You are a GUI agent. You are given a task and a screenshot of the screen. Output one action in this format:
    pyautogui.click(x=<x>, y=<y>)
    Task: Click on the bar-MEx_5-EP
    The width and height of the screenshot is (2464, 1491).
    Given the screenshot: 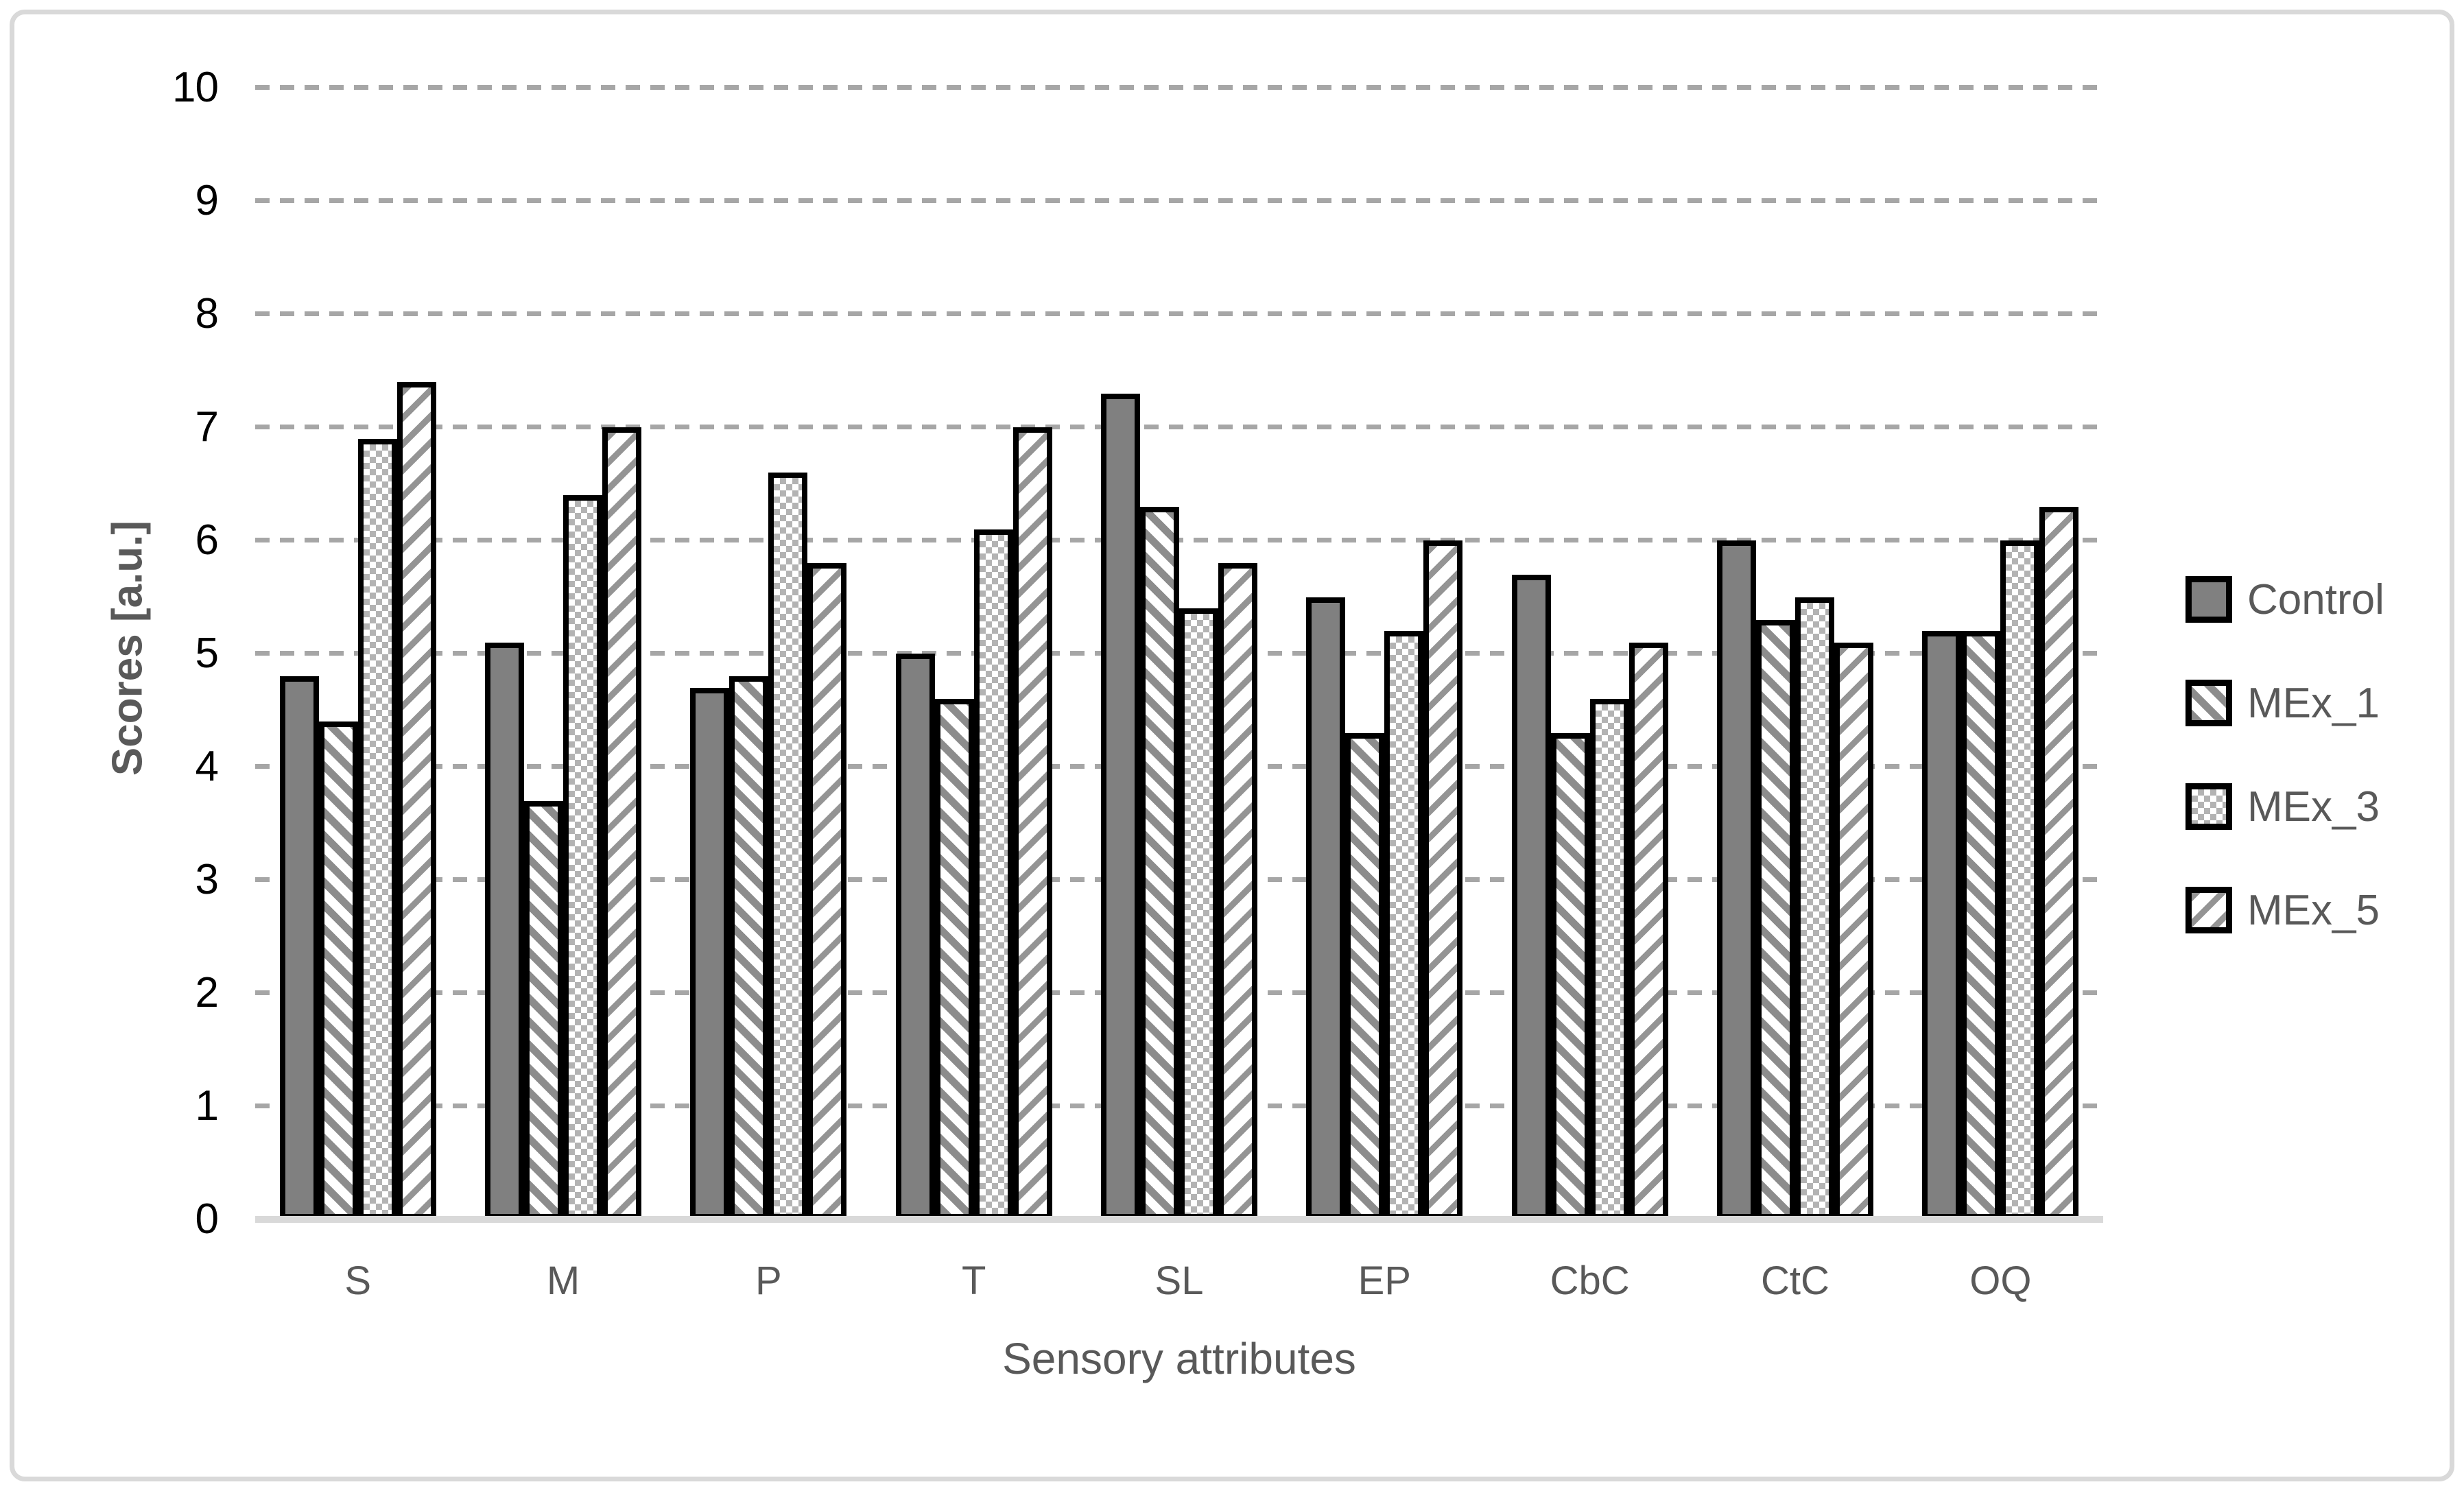 What is the action you would take?
    pyautogui.click(x=1443, y=879)
    